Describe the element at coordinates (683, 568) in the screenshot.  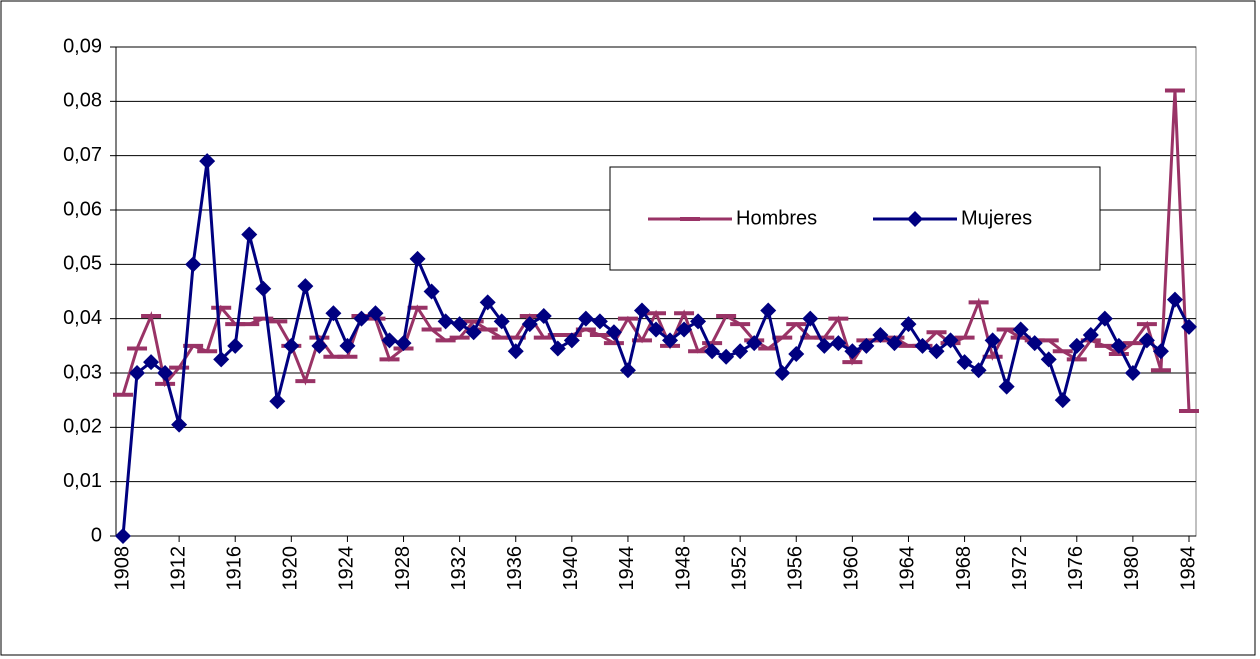
I see `x-tick-label: 1948` at that location.